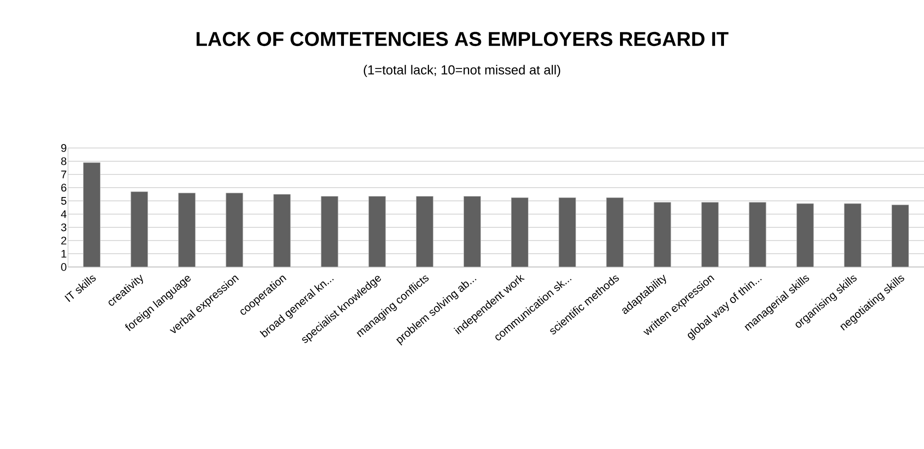 The width and height of the screenshot is (924, 449). What do you see at coordinates (64, 254) in the screenshot?
I see `y-tick-label: 1` at bounding box center [64, 254].